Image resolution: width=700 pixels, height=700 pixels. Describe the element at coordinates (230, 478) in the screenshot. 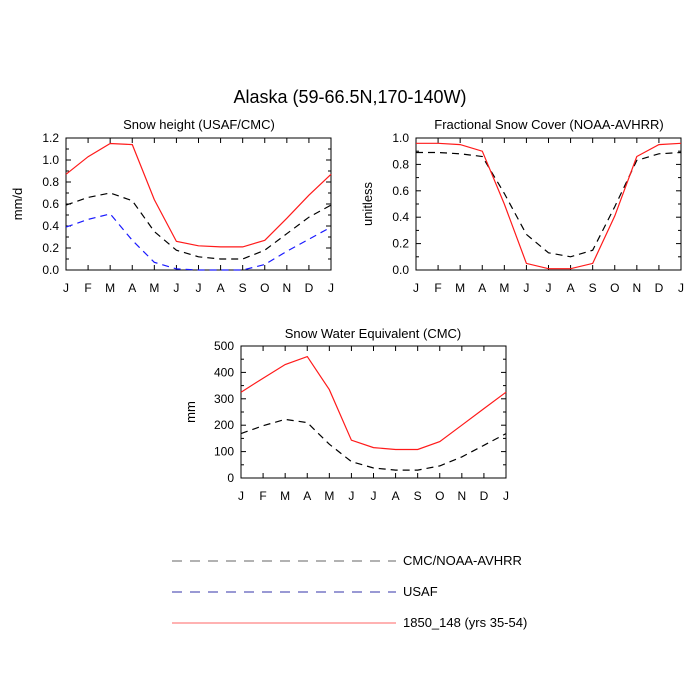

I see `y-tick-label: 0` at that location.